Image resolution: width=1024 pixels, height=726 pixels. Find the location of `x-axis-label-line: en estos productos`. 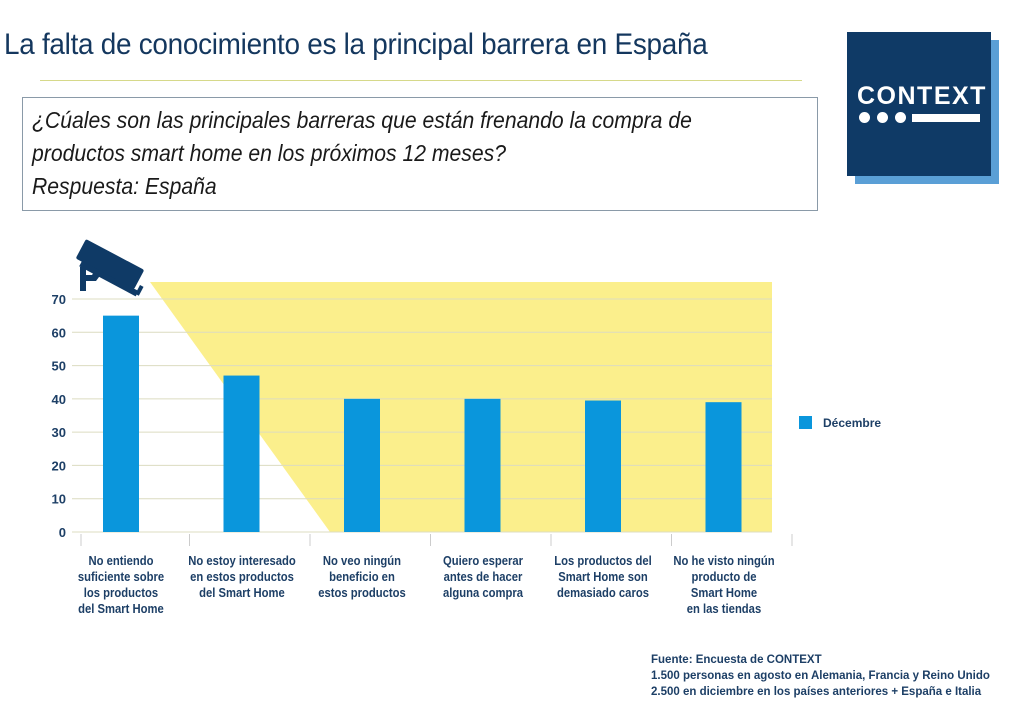

x-axis-label-line: en estos productos is located at coordinates (241, 577).